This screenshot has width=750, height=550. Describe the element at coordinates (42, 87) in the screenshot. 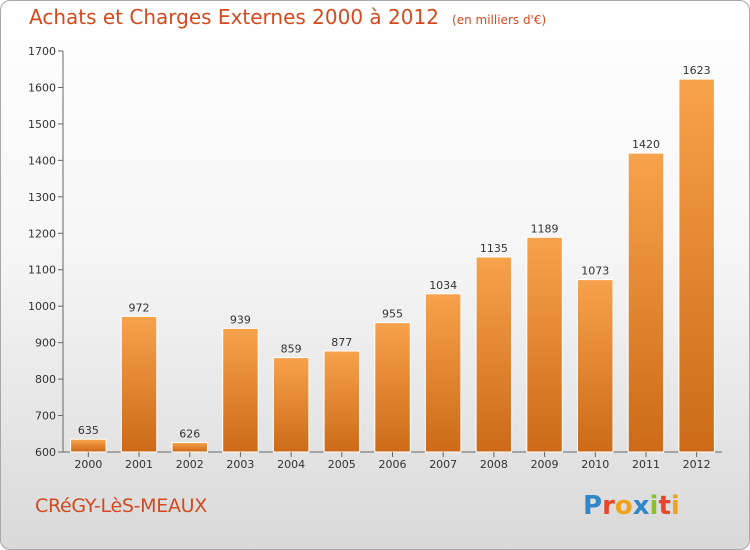

I see `y-tick-label: 1600` at that location.